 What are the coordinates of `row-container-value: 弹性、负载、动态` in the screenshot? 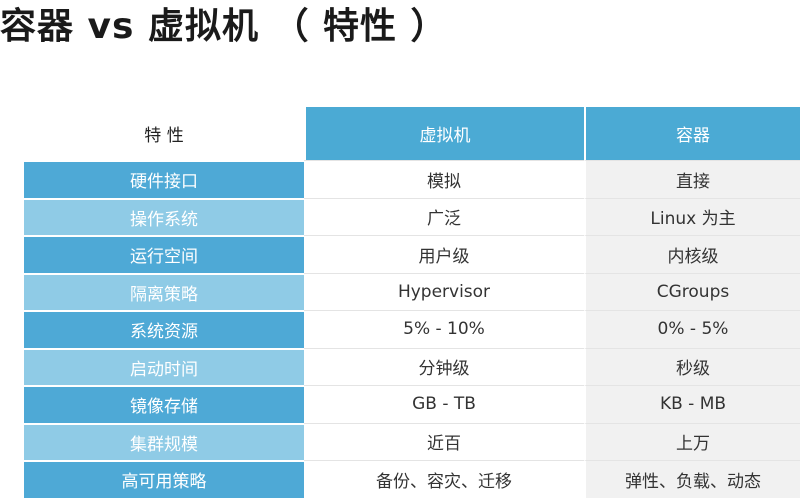 It's located at (692, 479).